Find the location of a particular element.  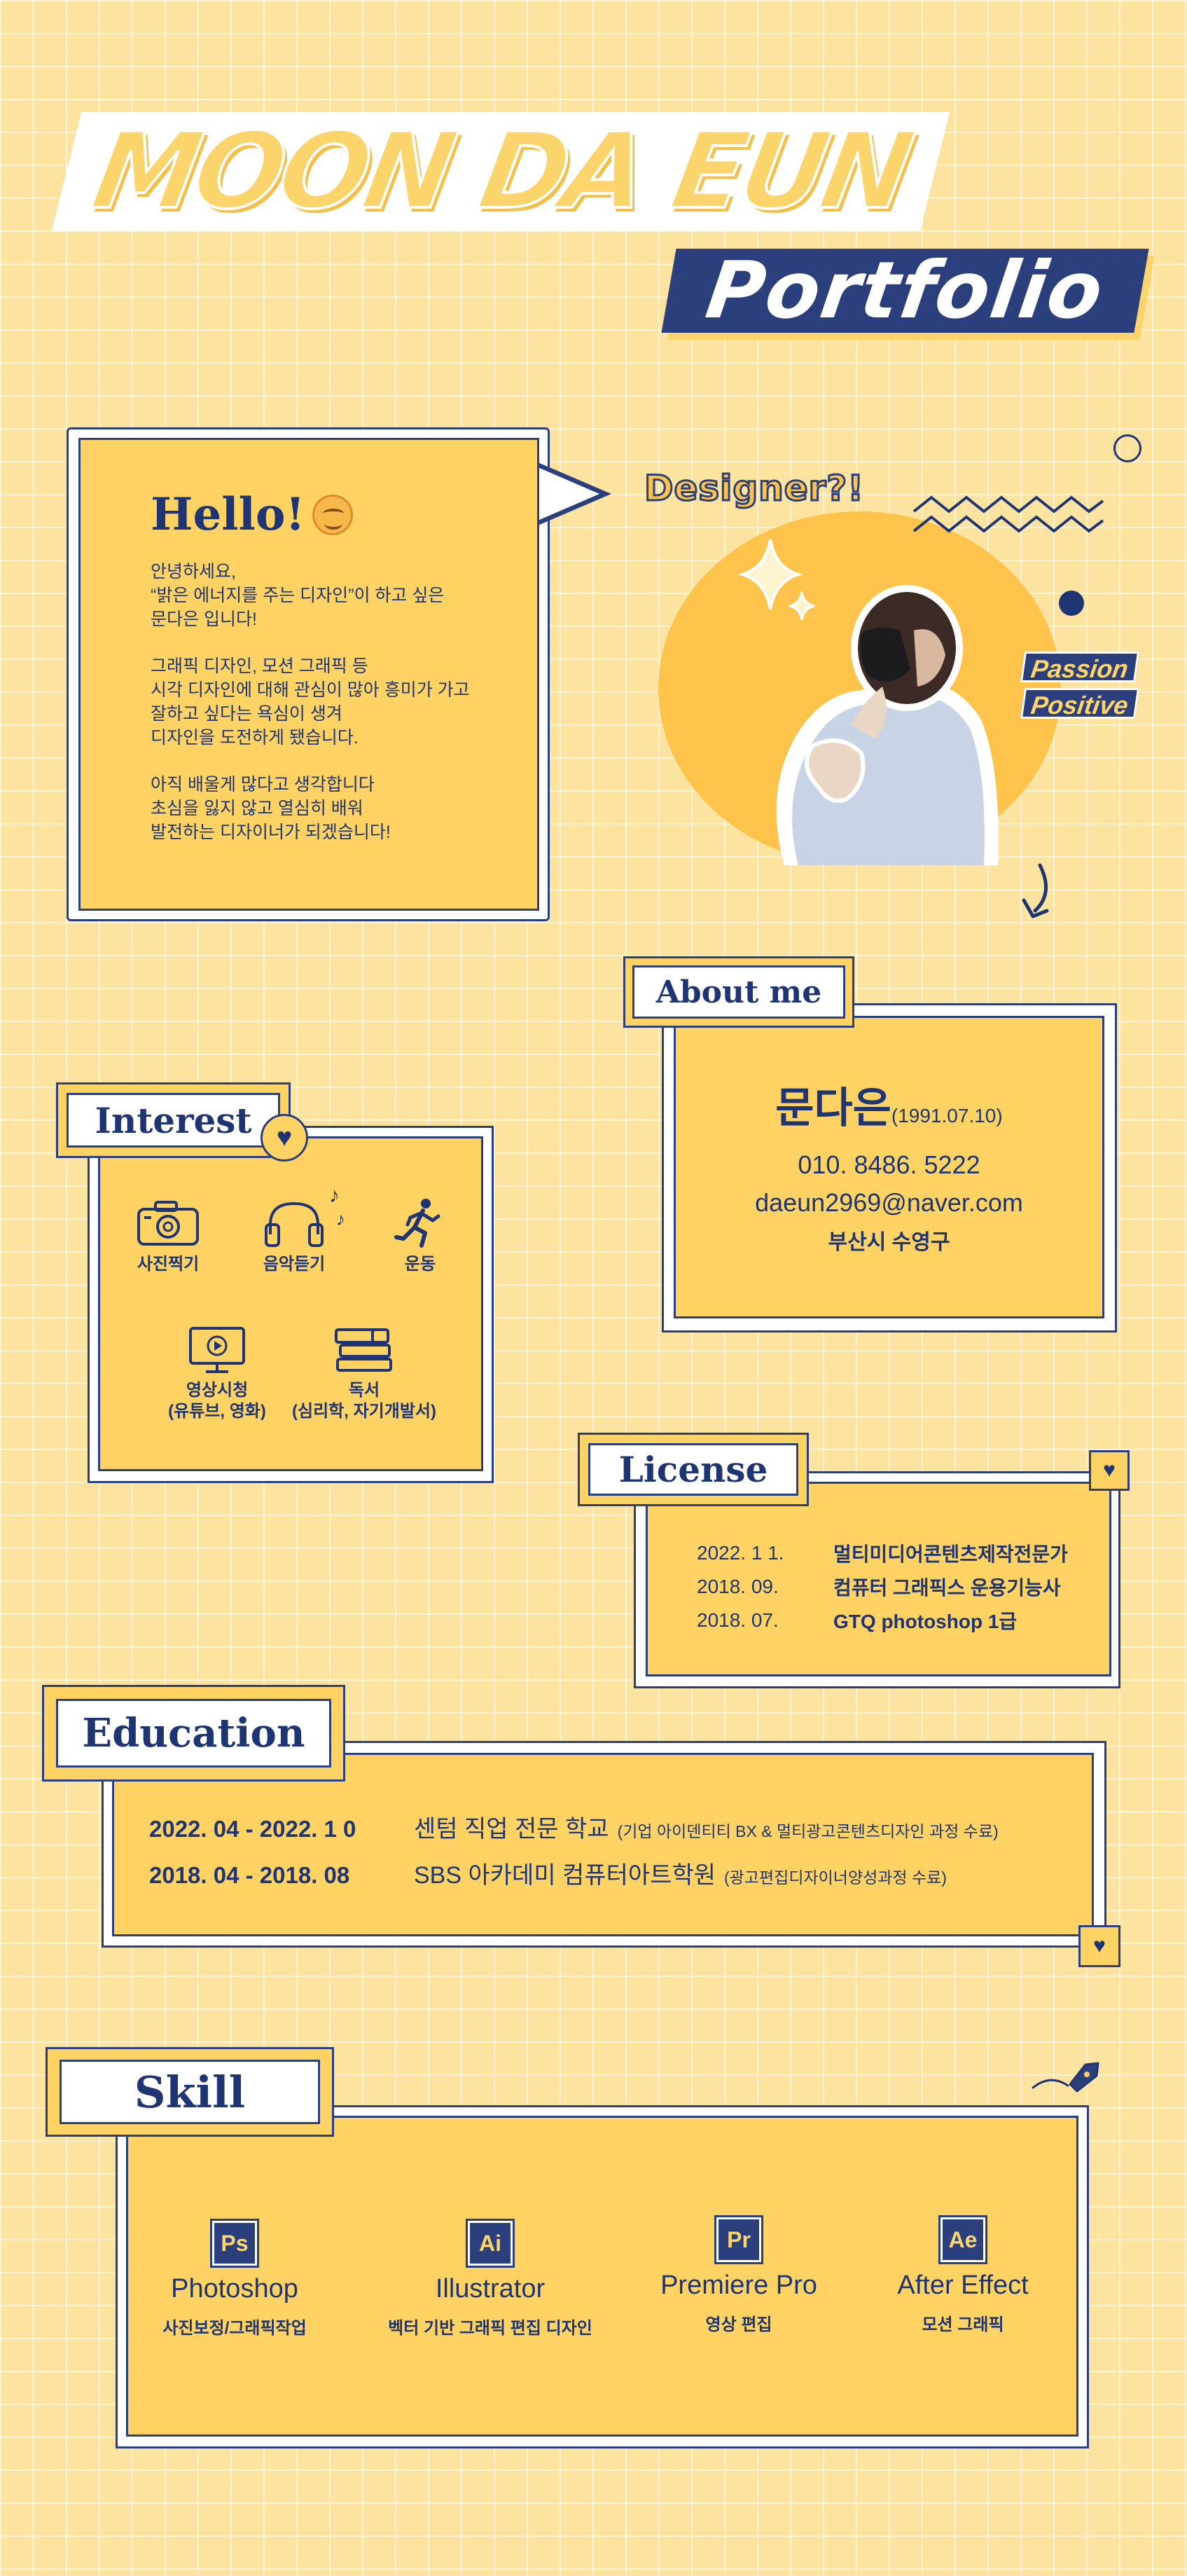

skill-heading: Skill is located at coordinates (190, 2092).